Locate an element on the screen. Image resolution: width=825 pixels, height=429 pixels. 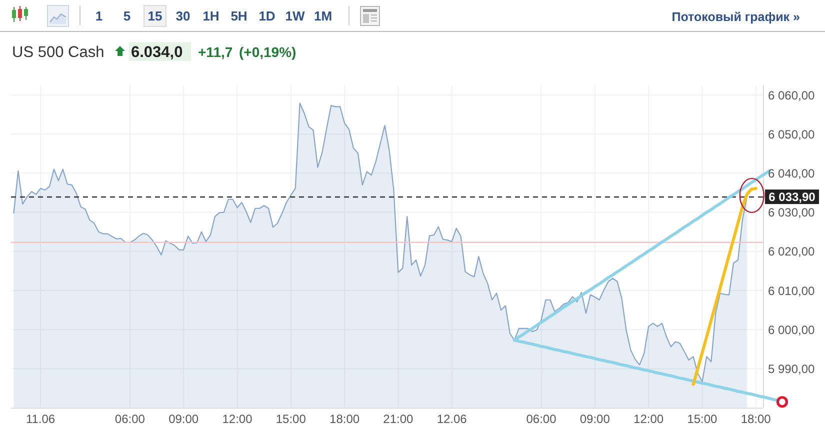
text: 1W is located at coordinates (295, 16).